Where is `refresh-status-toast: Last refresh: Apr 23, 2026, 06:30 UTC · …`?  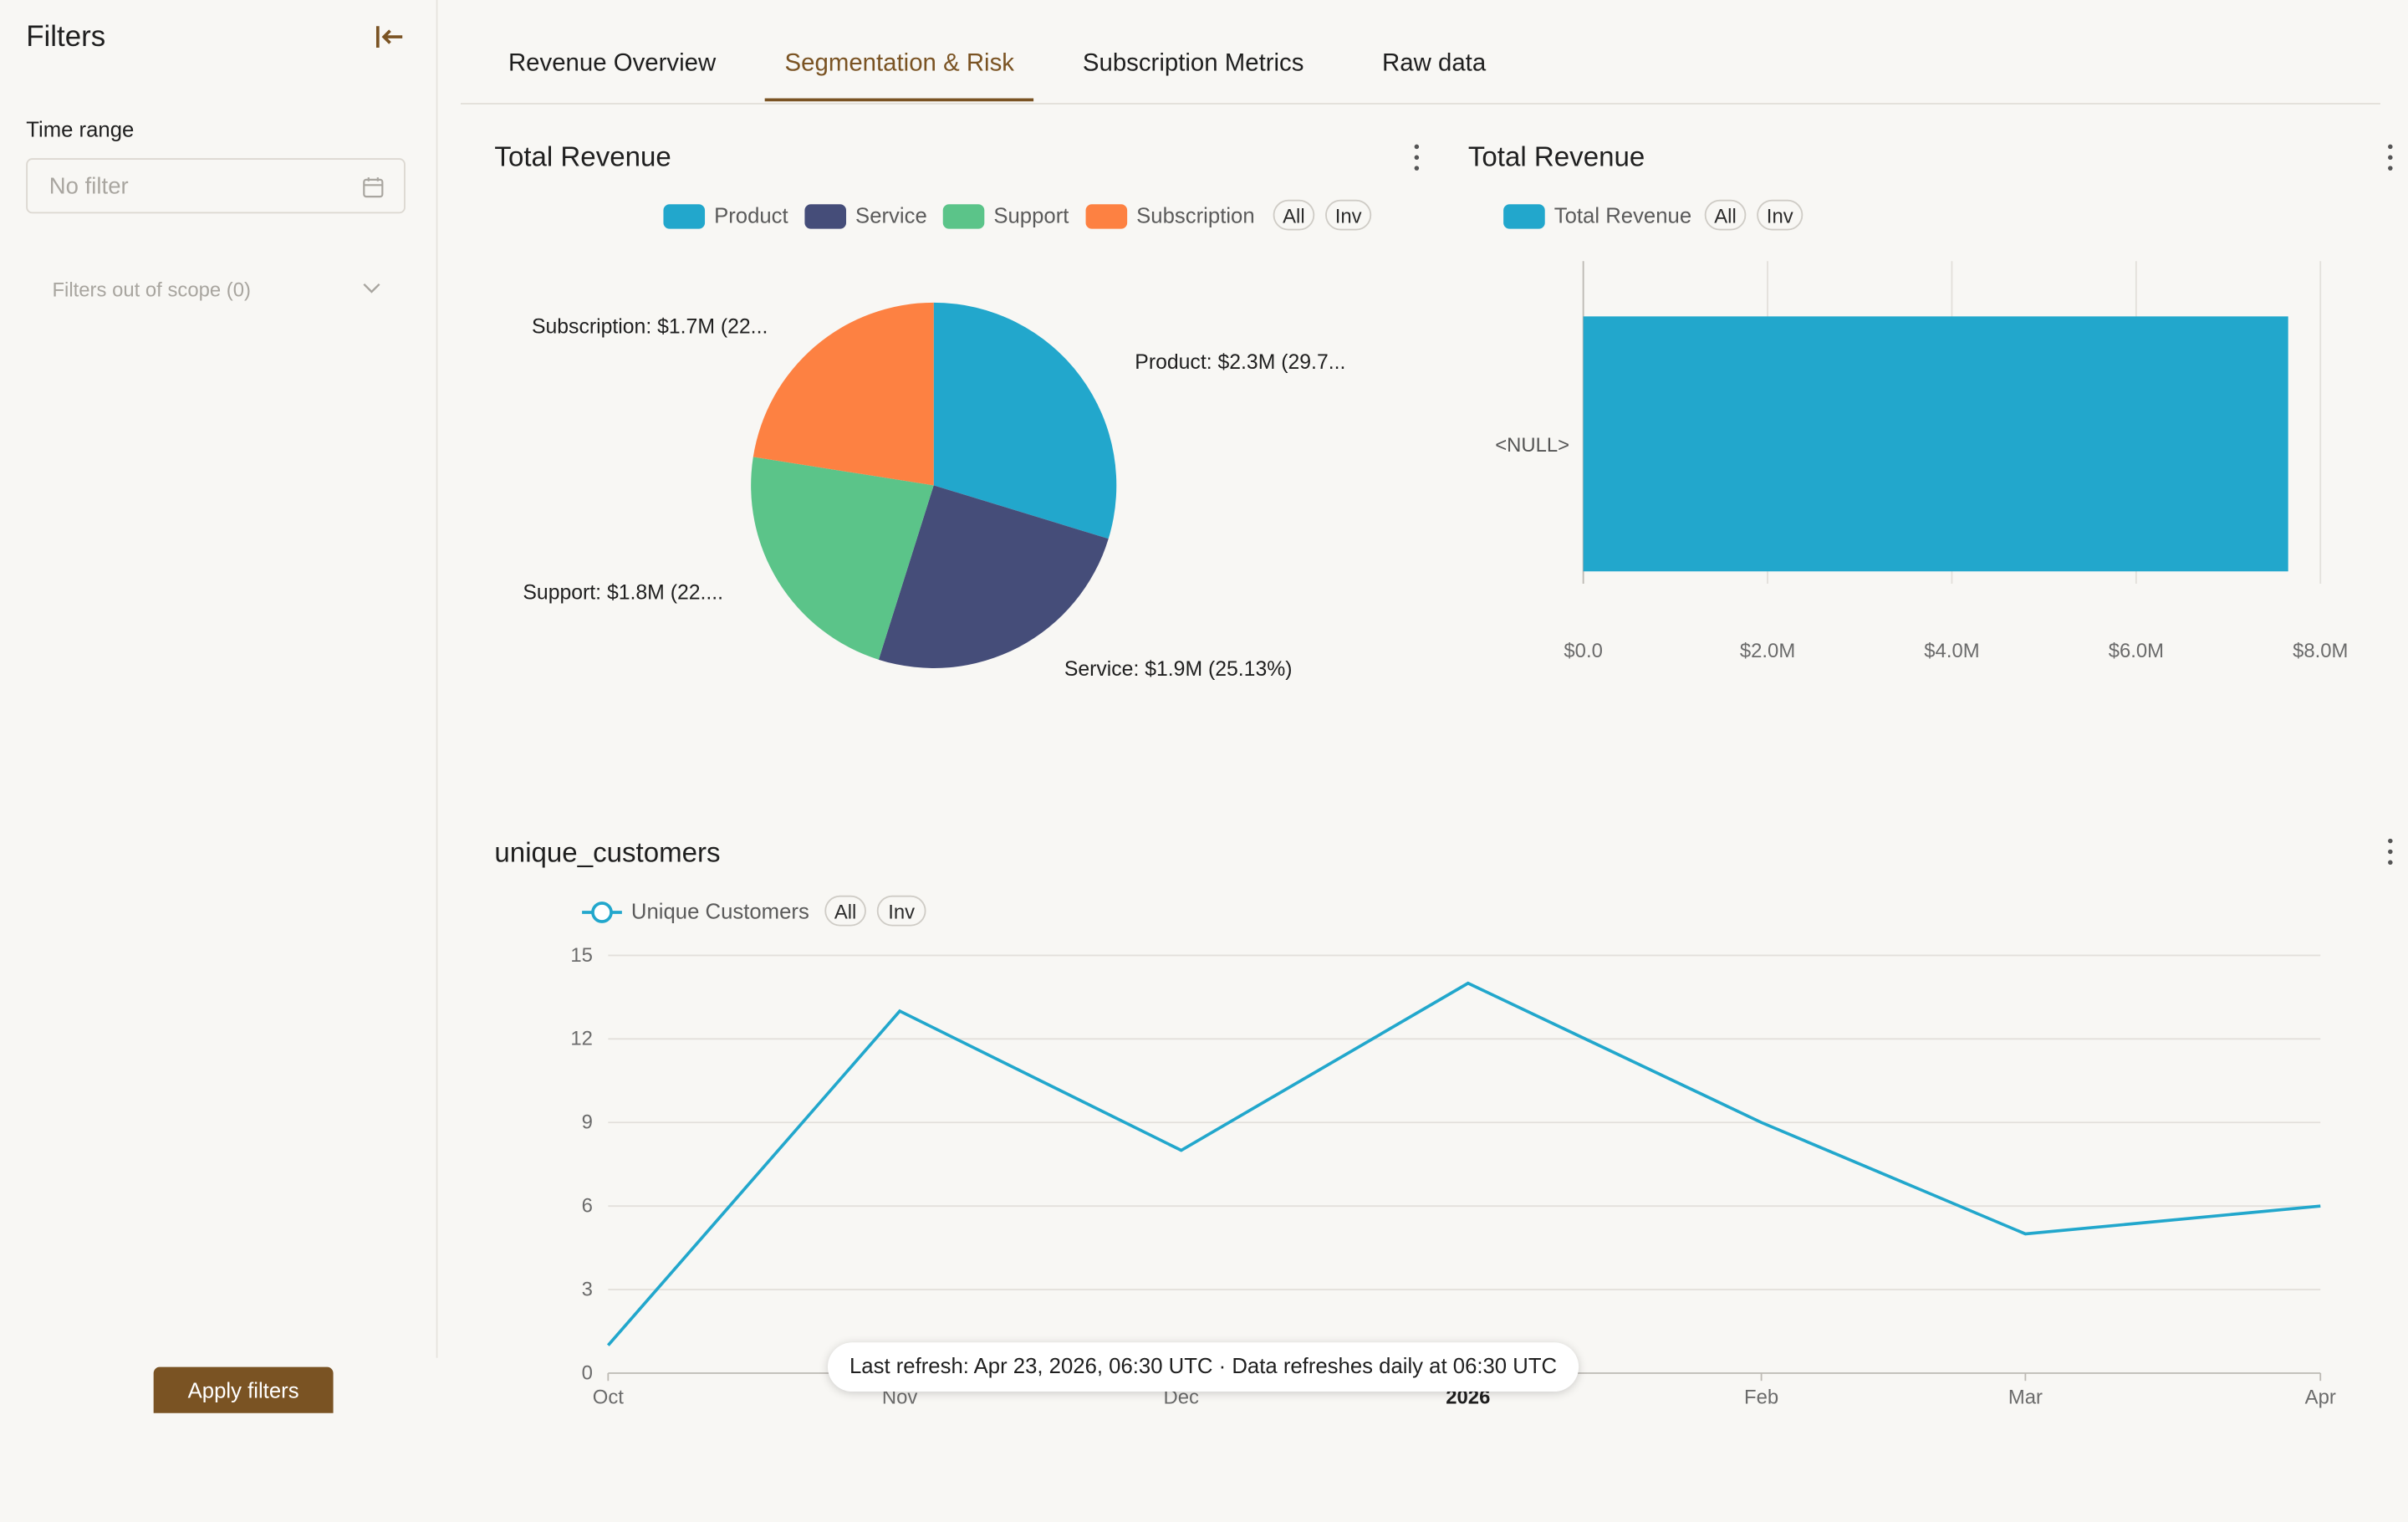 refresh-status-toast: Last refresh: Apr 23, 2026, 06:30 UTC · … is located at coordinates (1203, 1367).